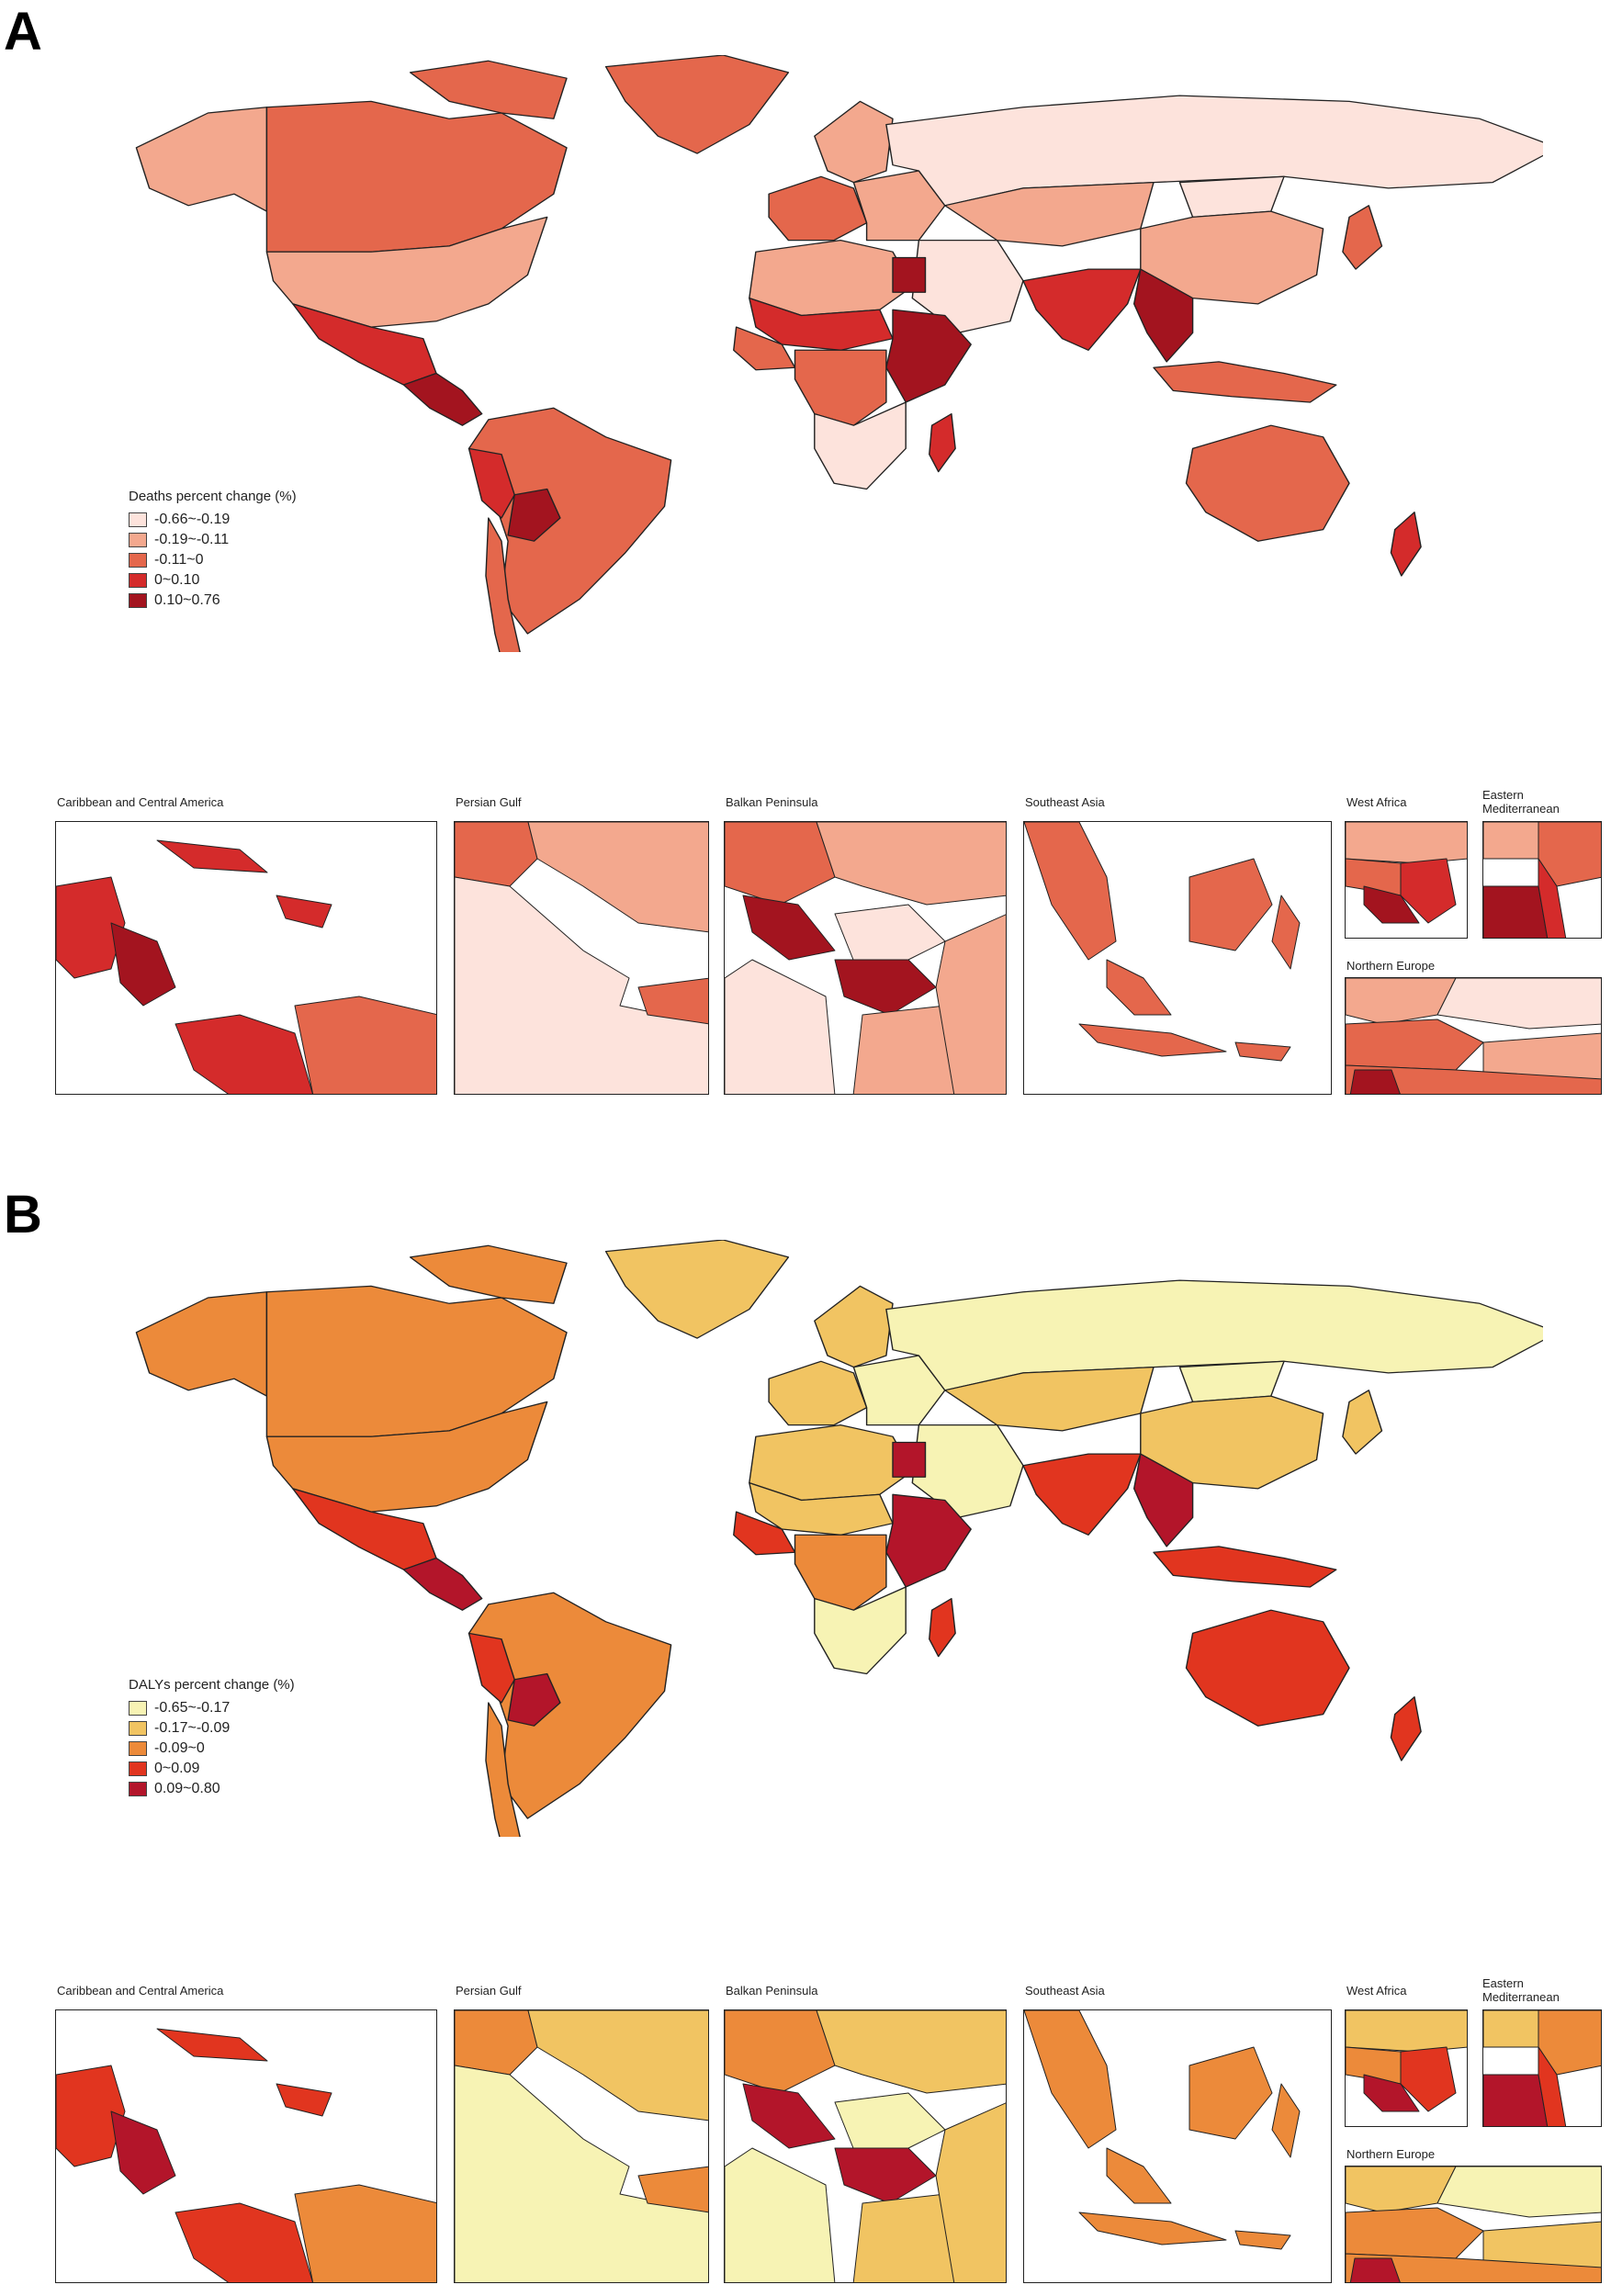  Describe the element at coordinates (534, 1699) in the screenshot. I see `region-bolivia` at that location.